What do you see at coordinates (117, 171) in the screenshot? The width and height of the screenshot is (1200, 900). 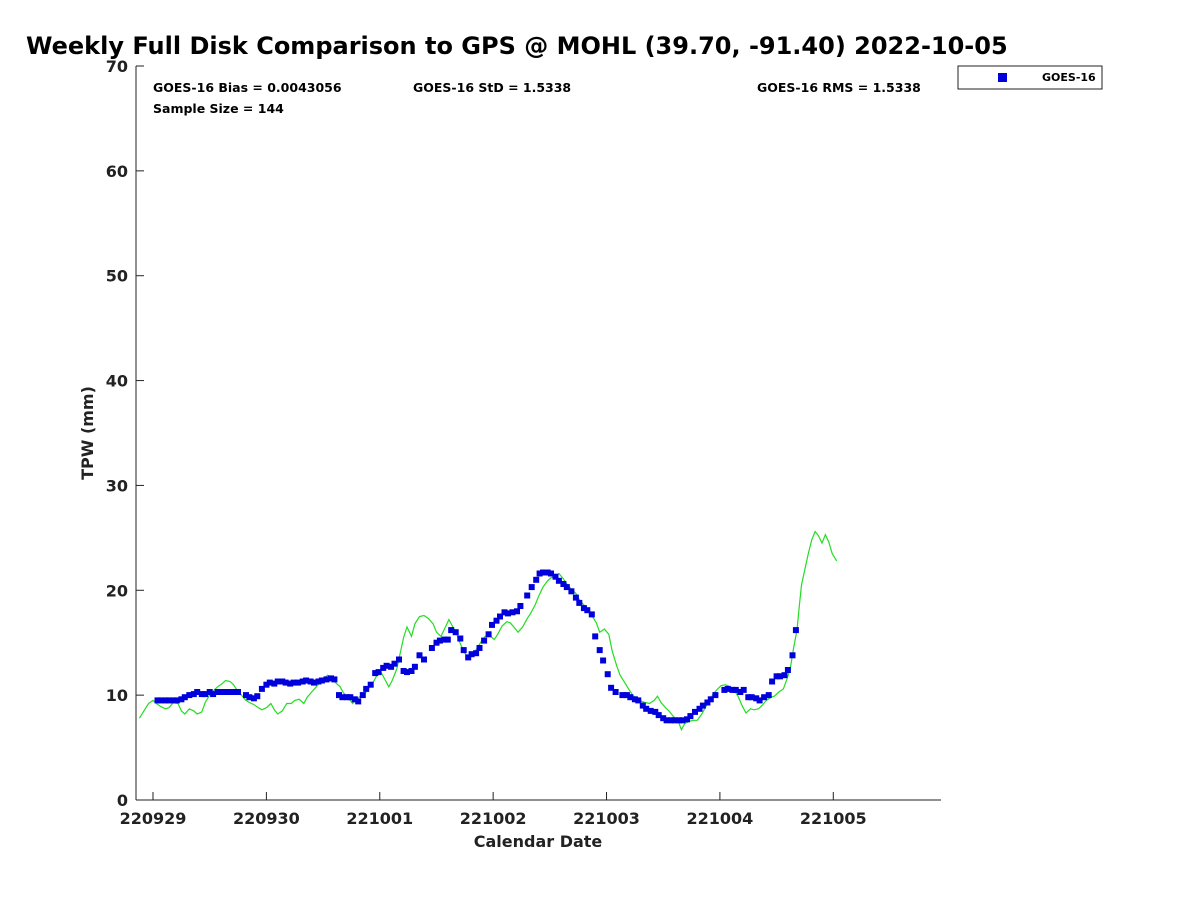 I see `y-tick-label: 60` at bounding box center [117, 171].